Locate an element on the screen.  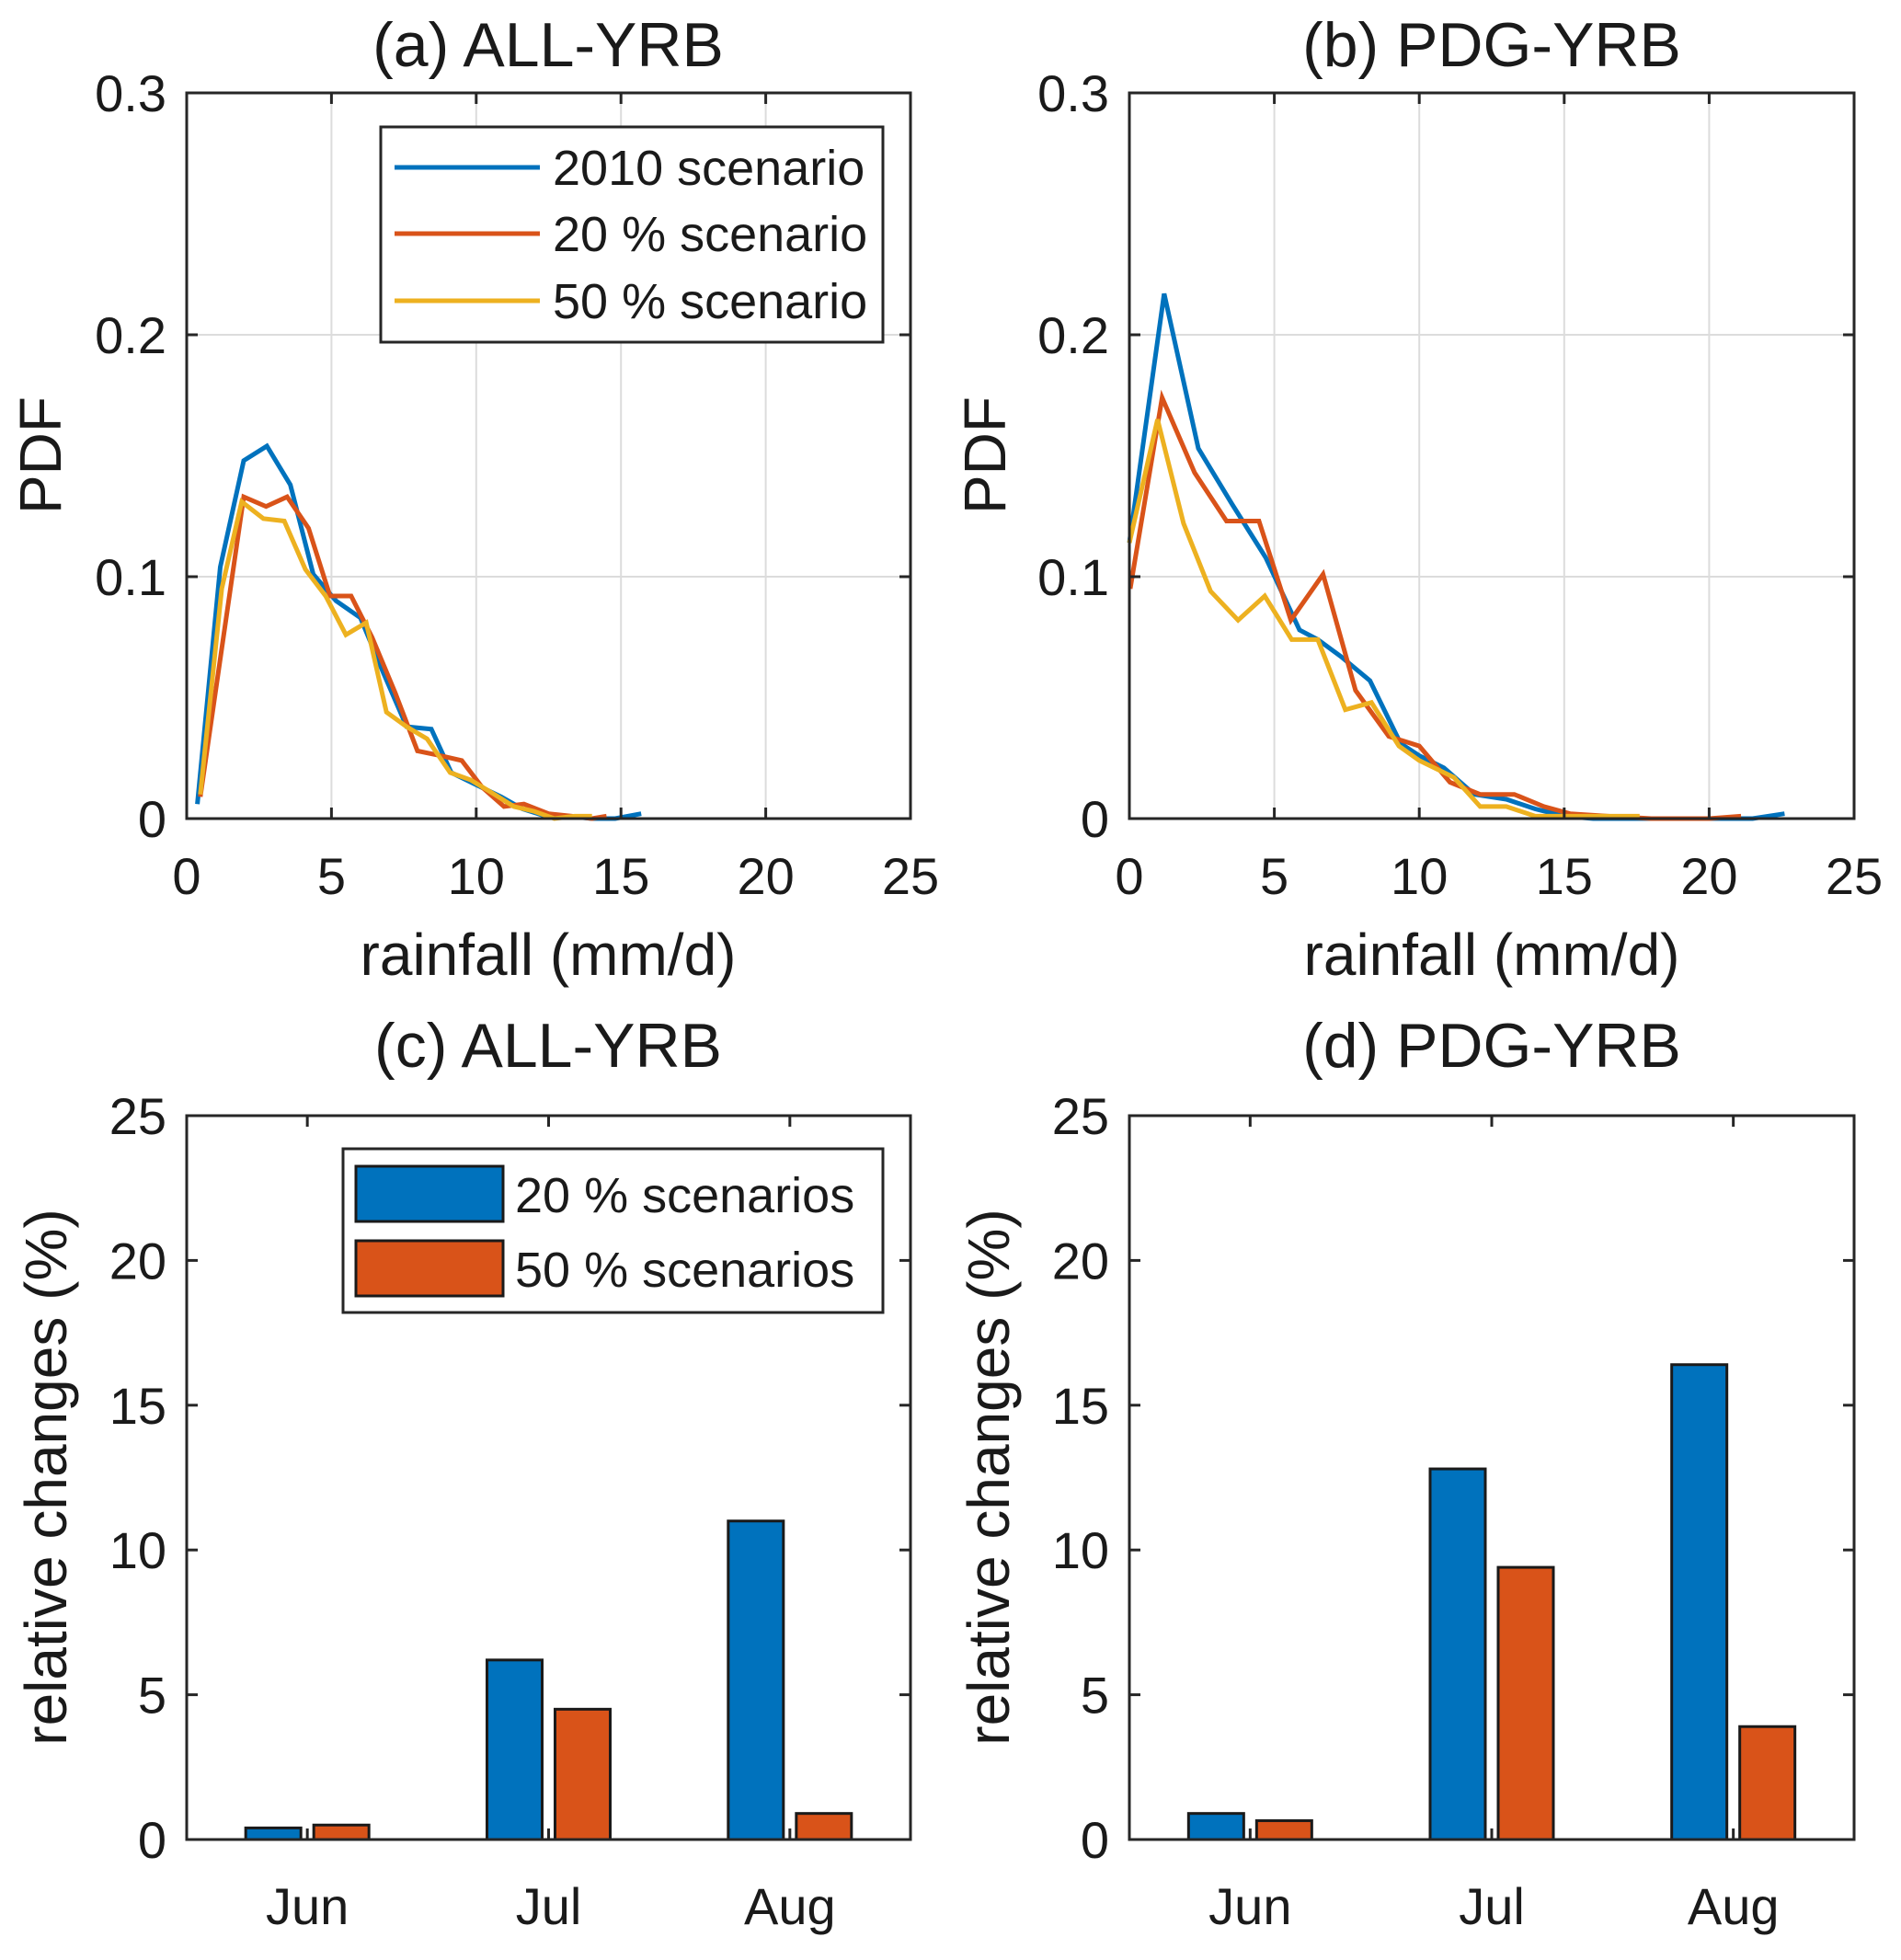
panel-b-title: (b) PDG-YRB is located at coordinates (1491, 45).